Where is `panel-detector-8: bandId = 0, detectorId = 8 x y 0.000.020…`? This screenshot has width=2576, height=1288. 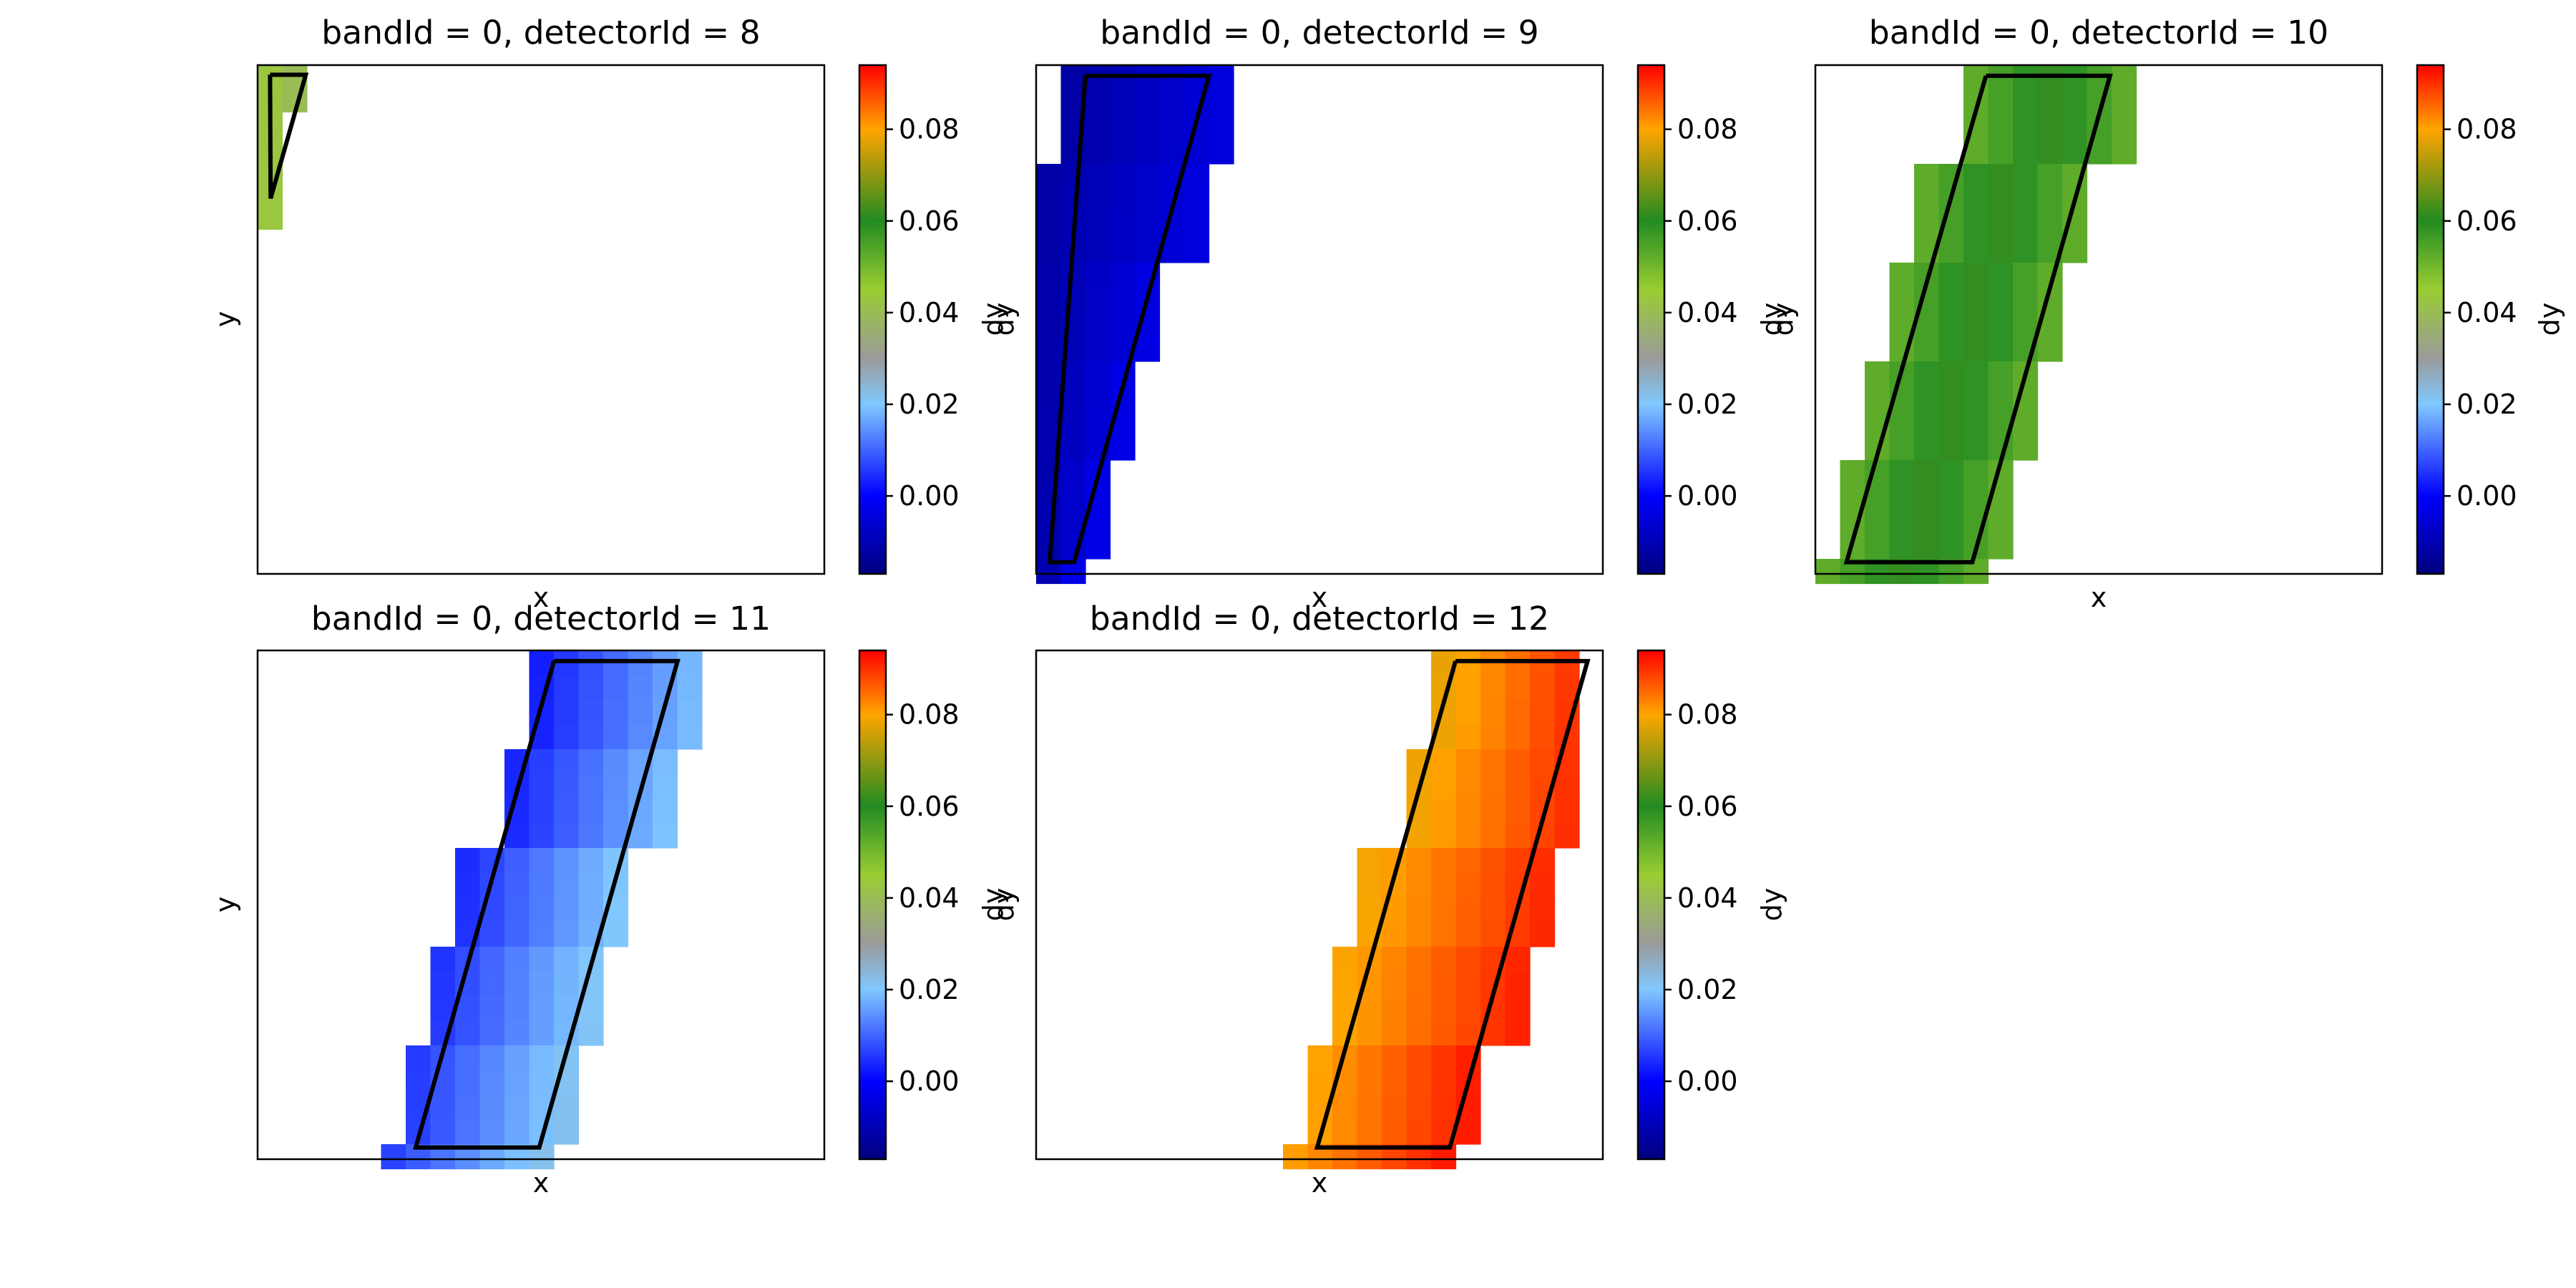 panel-detector-8: bandId = 0, detectorId = 8 x y 0.000.020… is located at coordinates (609, 313).